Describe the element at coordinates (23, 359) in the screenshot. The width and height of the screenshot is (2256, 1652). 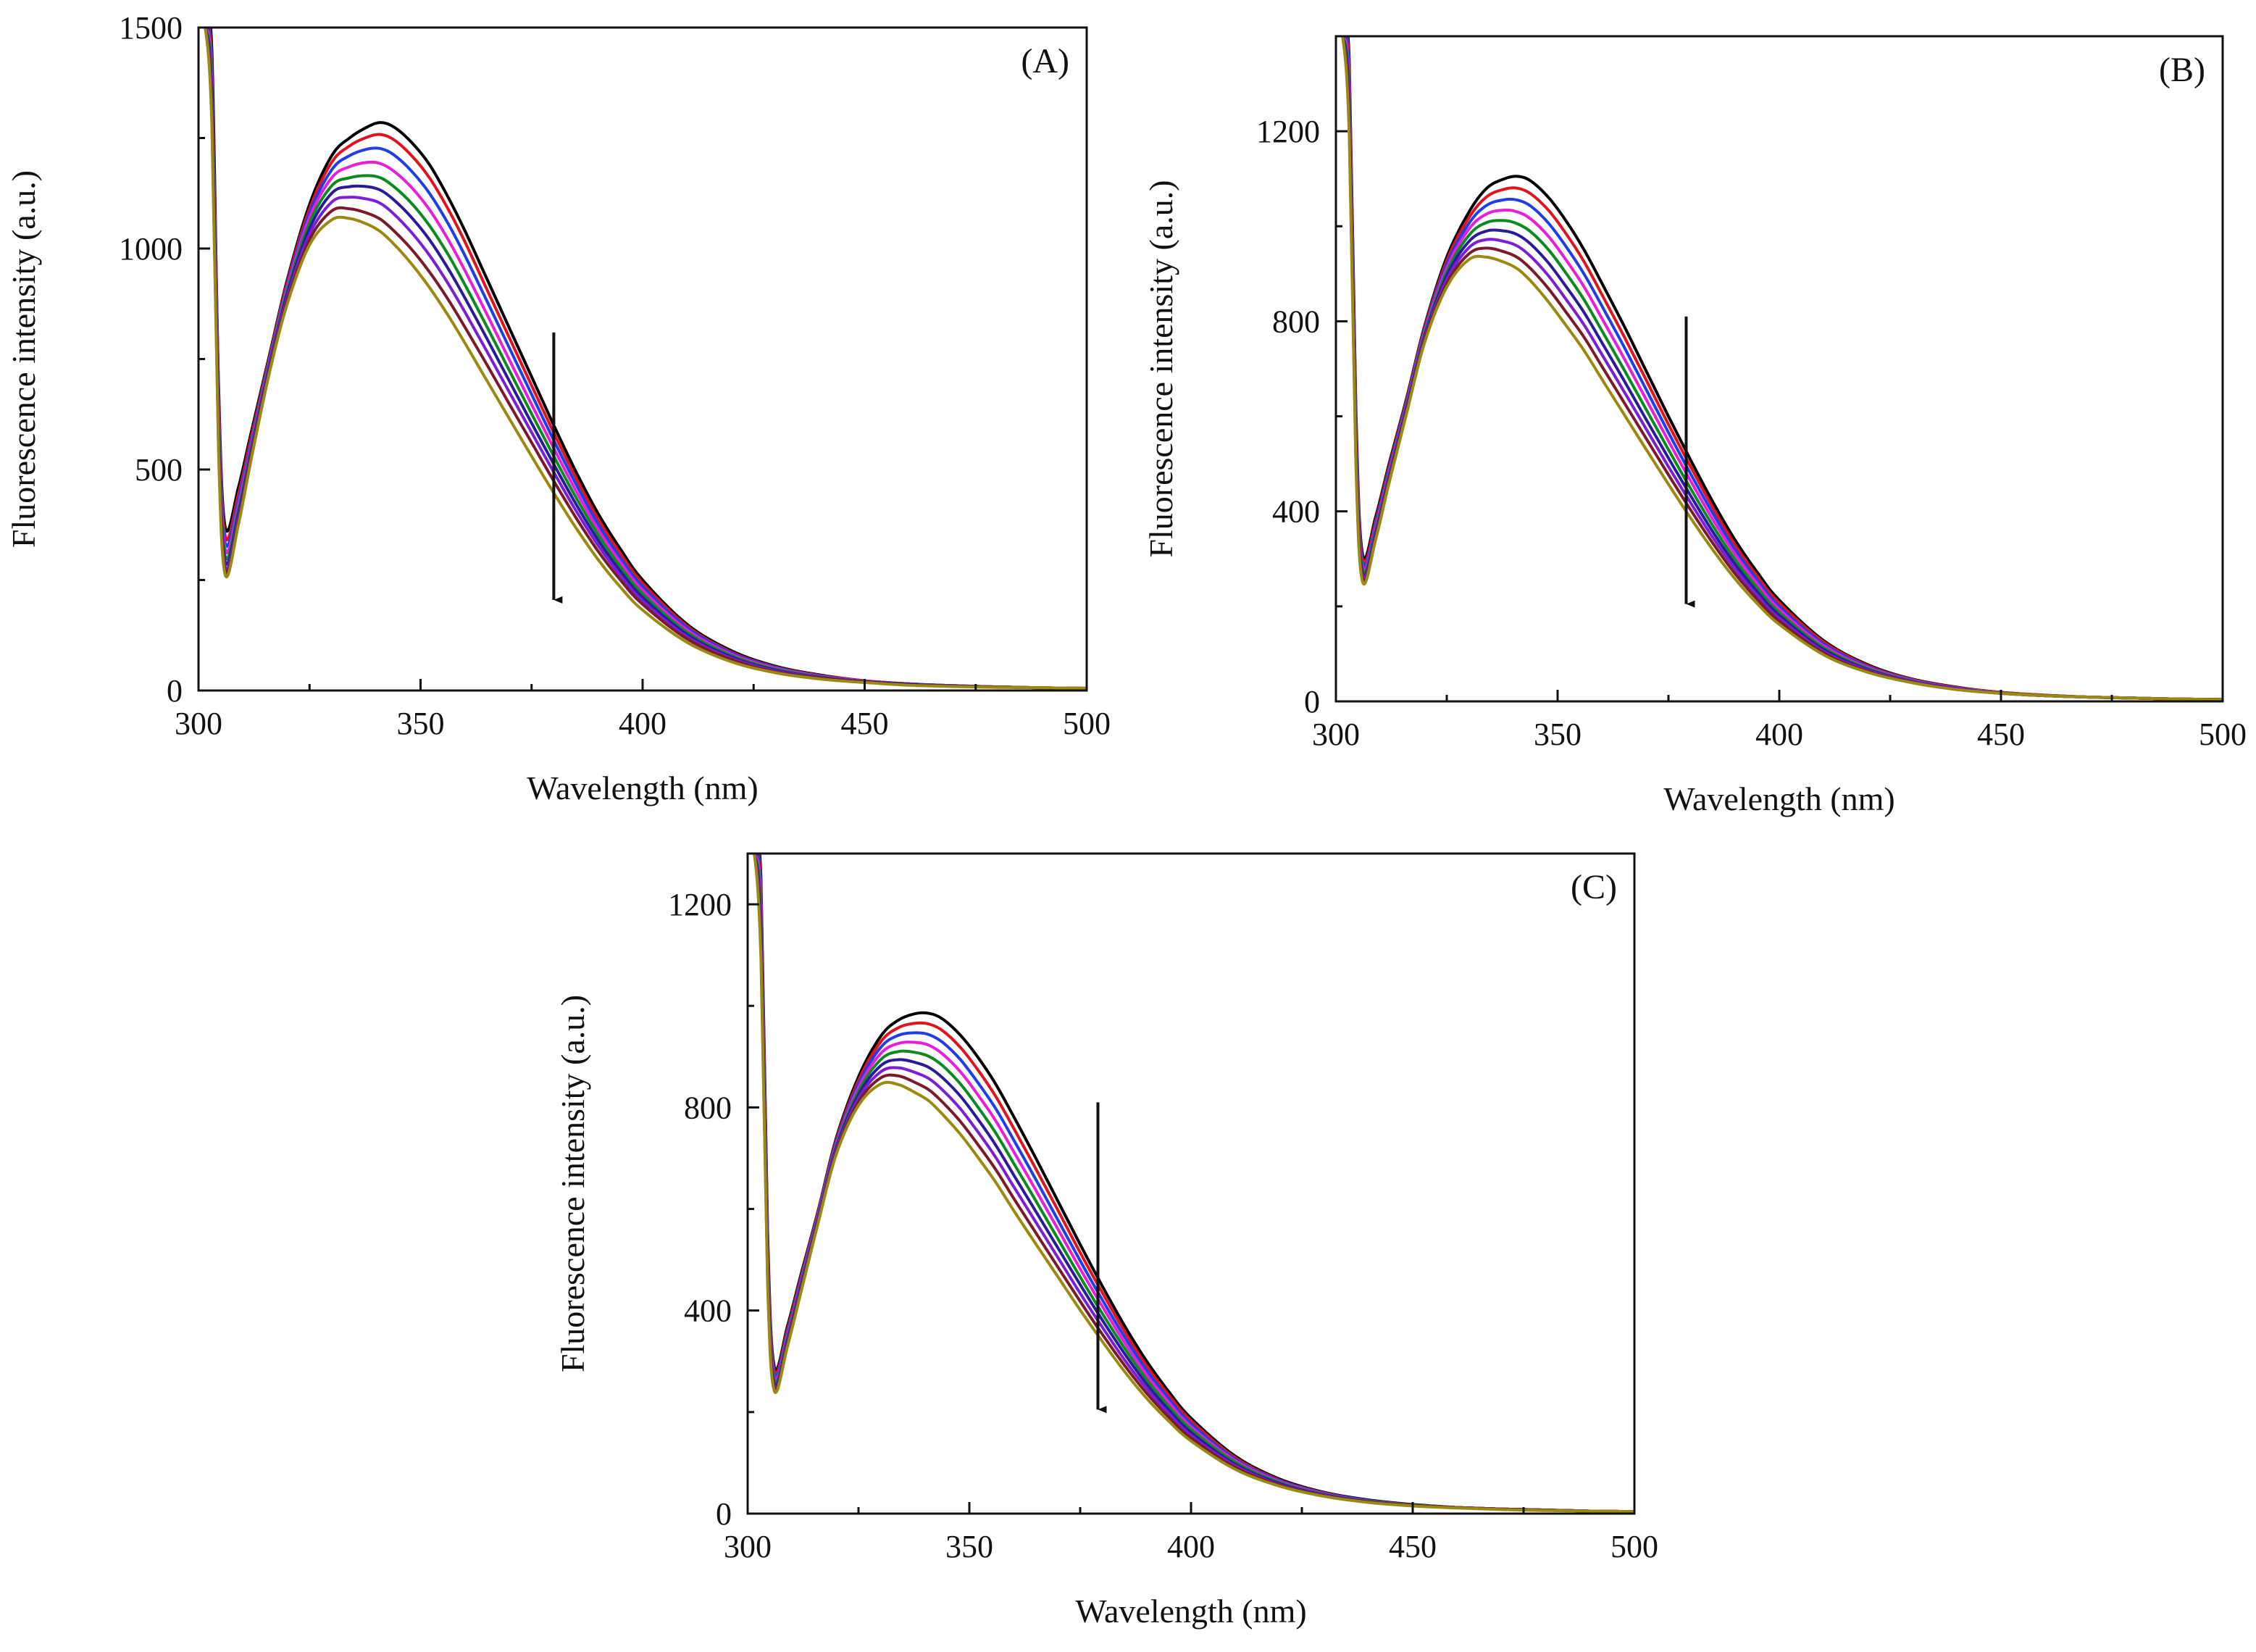
I see `panel-a-y-axis-title: Fluorescence intensity (a.u.)` at that location.